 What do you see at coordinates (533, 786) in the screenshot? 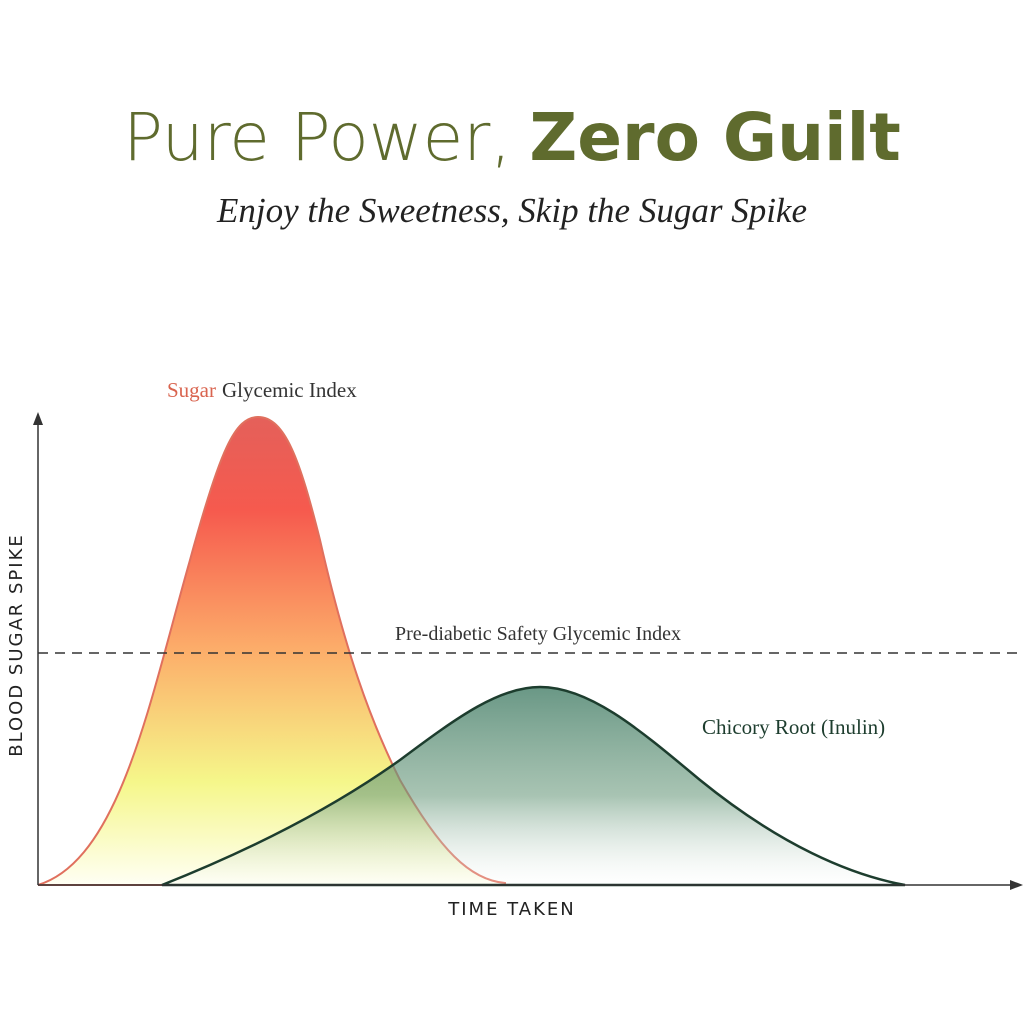
I see `chicory-curve` at bounding box center [533, 786].